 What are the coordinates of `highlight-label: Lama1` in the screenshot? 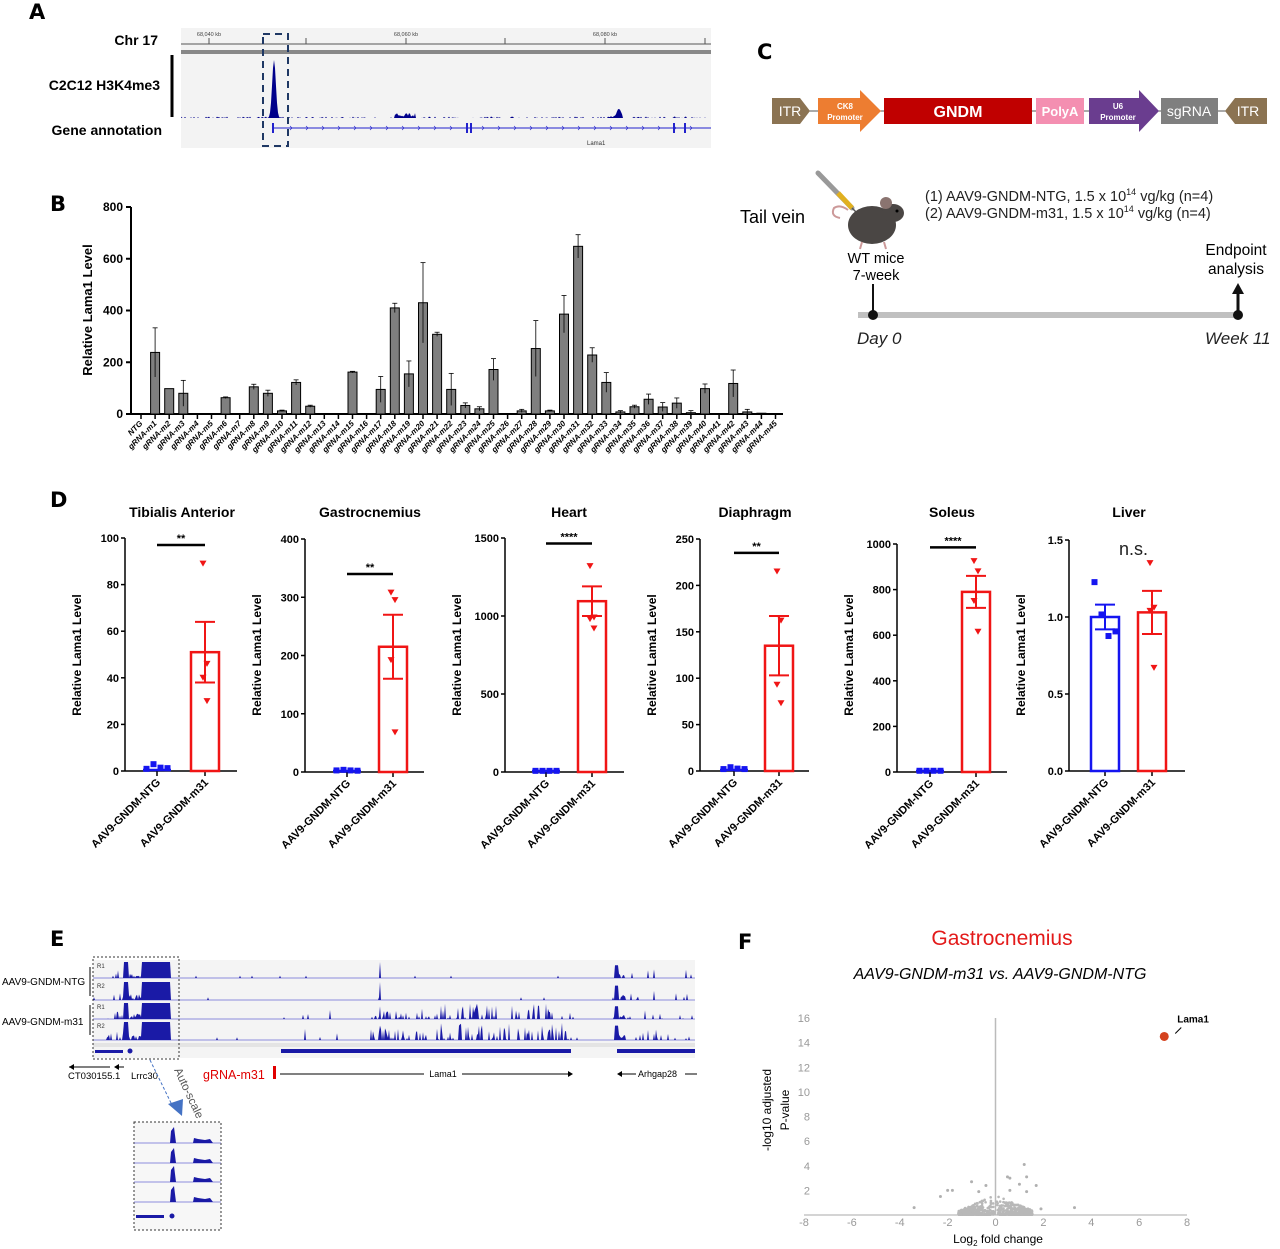 It's located at (1193, 1019).